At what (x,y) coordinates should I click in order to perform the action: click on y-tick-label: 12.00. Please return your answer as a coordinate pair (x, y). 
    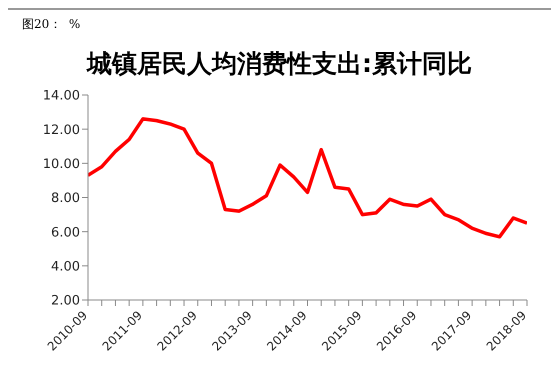
    Looking at the image, I should click on (61, 130).